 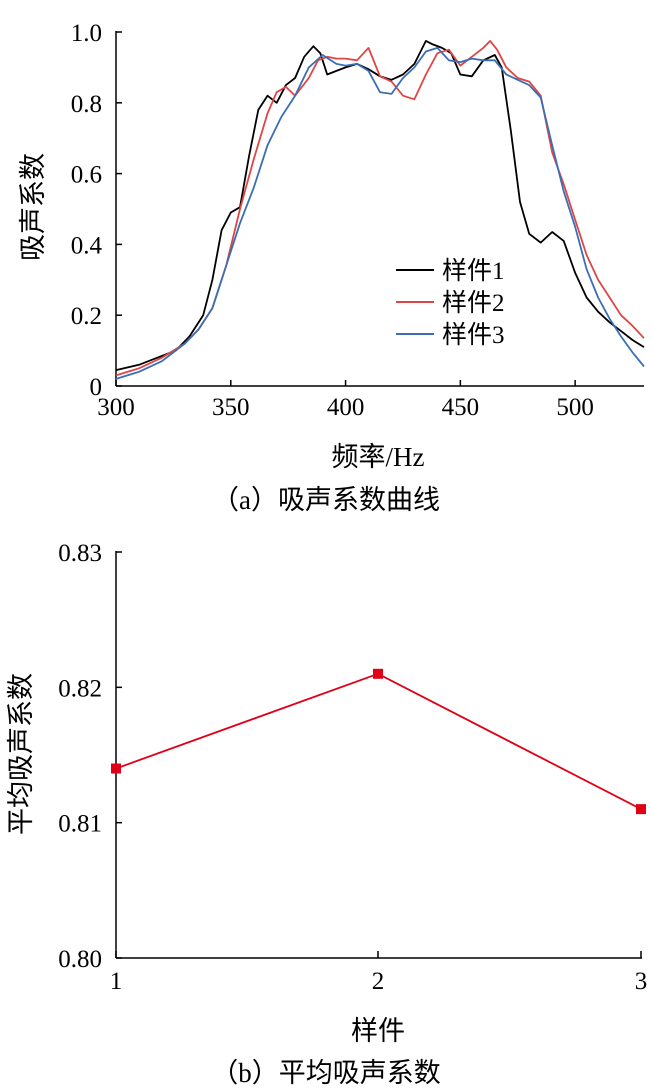 I want to click on x-tick-label-b: 3, so click(x=641, y=981).